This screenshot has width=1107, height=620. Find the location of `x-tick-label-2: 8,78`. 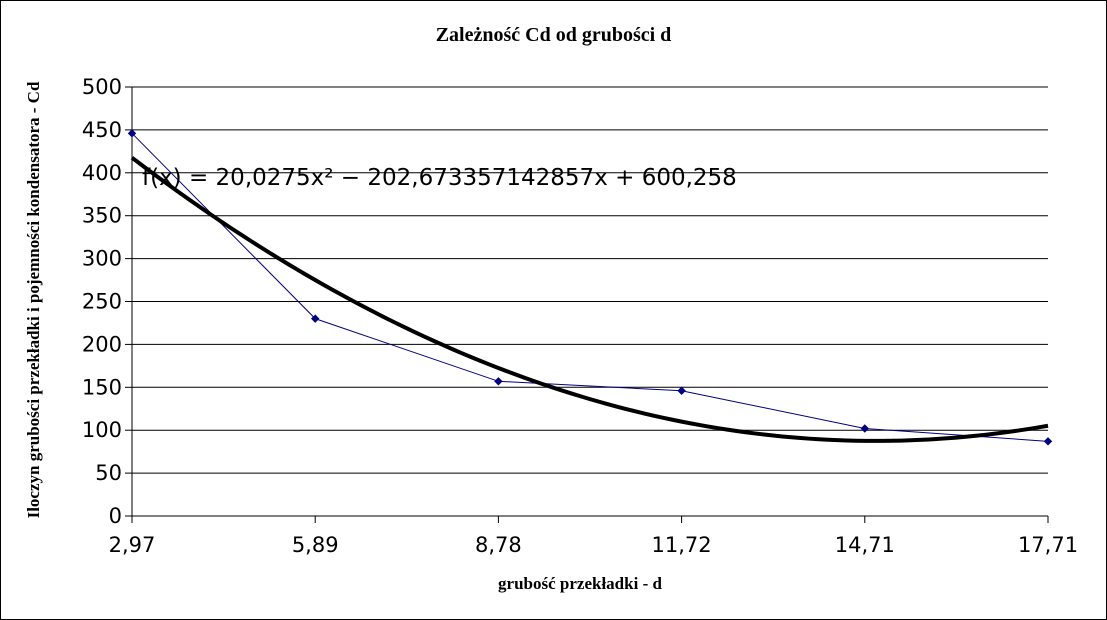

x-tick-label-2: 8,78 is located at coordinates (498, 545).